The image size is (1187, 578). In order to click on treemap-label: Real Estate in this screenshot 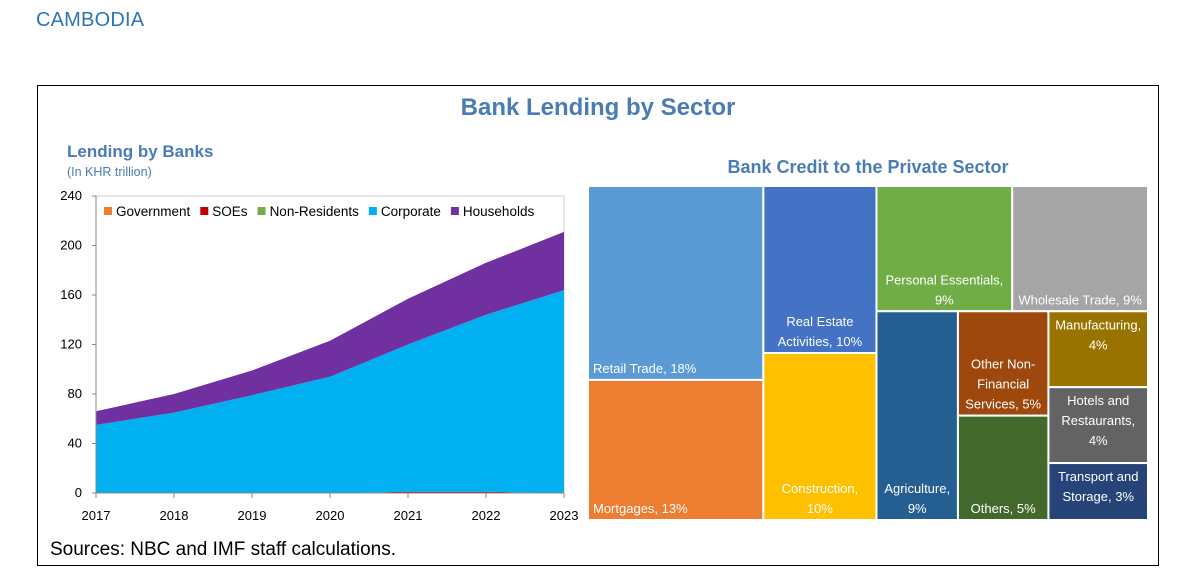, I will do `click(819, 321)`.